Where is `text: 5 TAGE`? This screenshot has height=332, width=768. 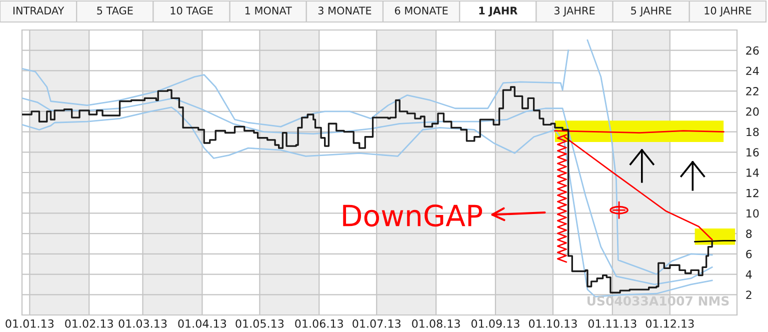 text: 5 TAGE is located at coordinates (115, 10).